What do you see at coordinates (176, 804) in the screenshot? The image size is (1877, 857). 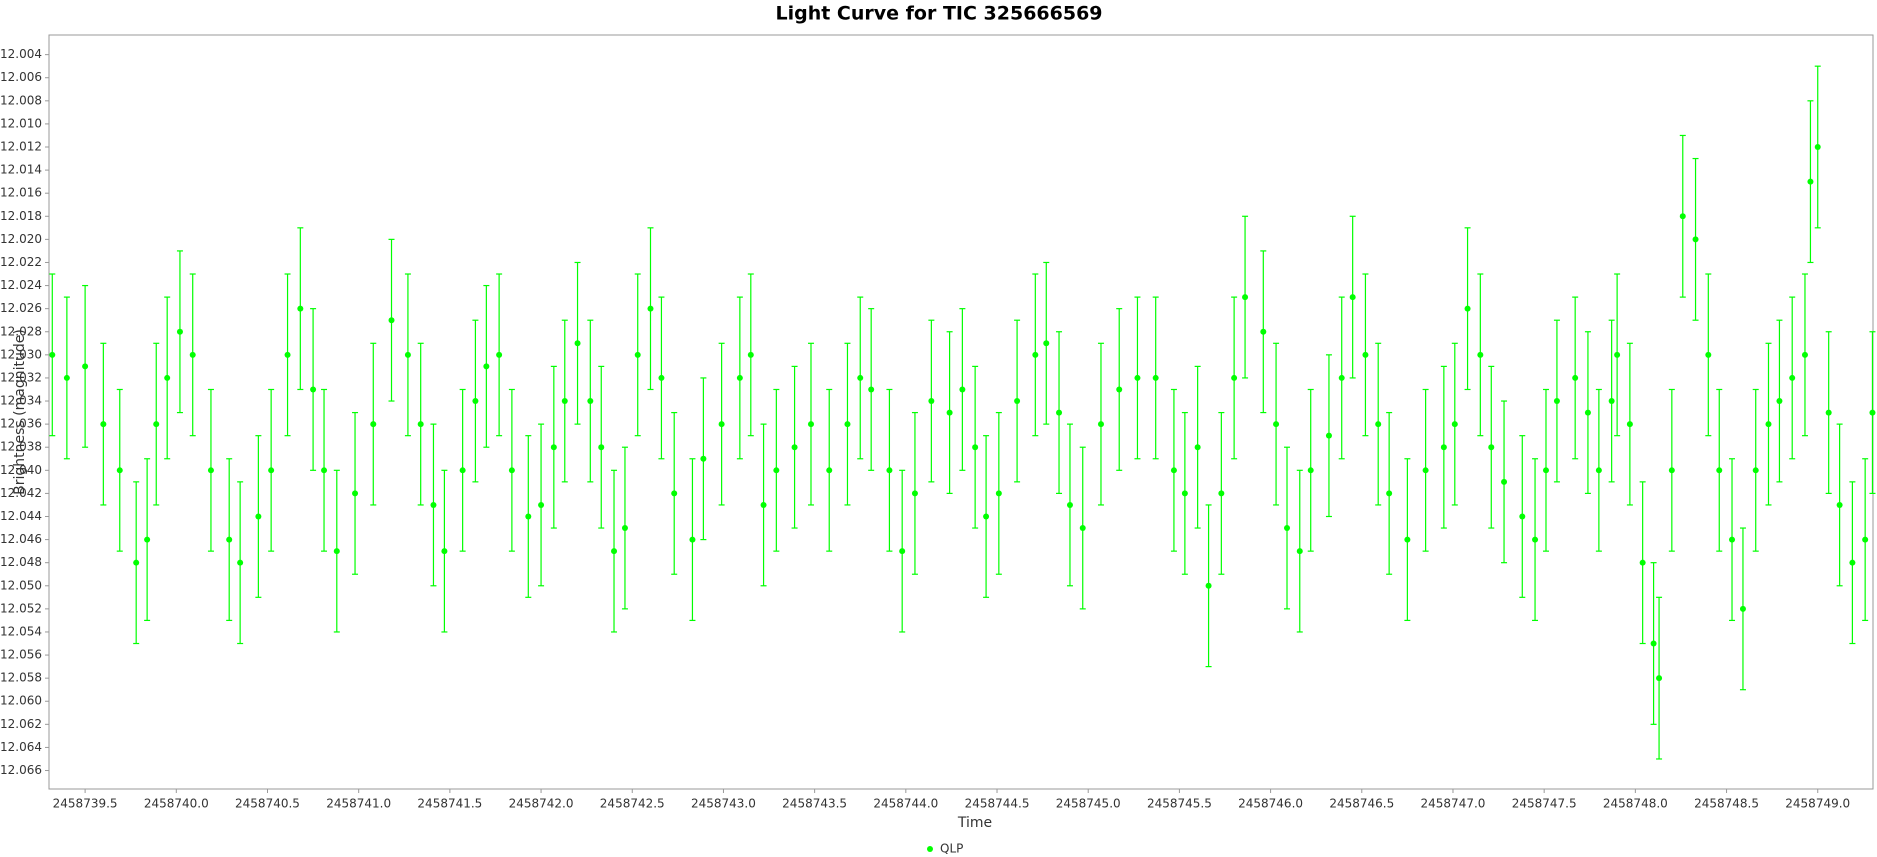 I see `x-tick-label: 2458740.0` at bounding box center [176, 804].